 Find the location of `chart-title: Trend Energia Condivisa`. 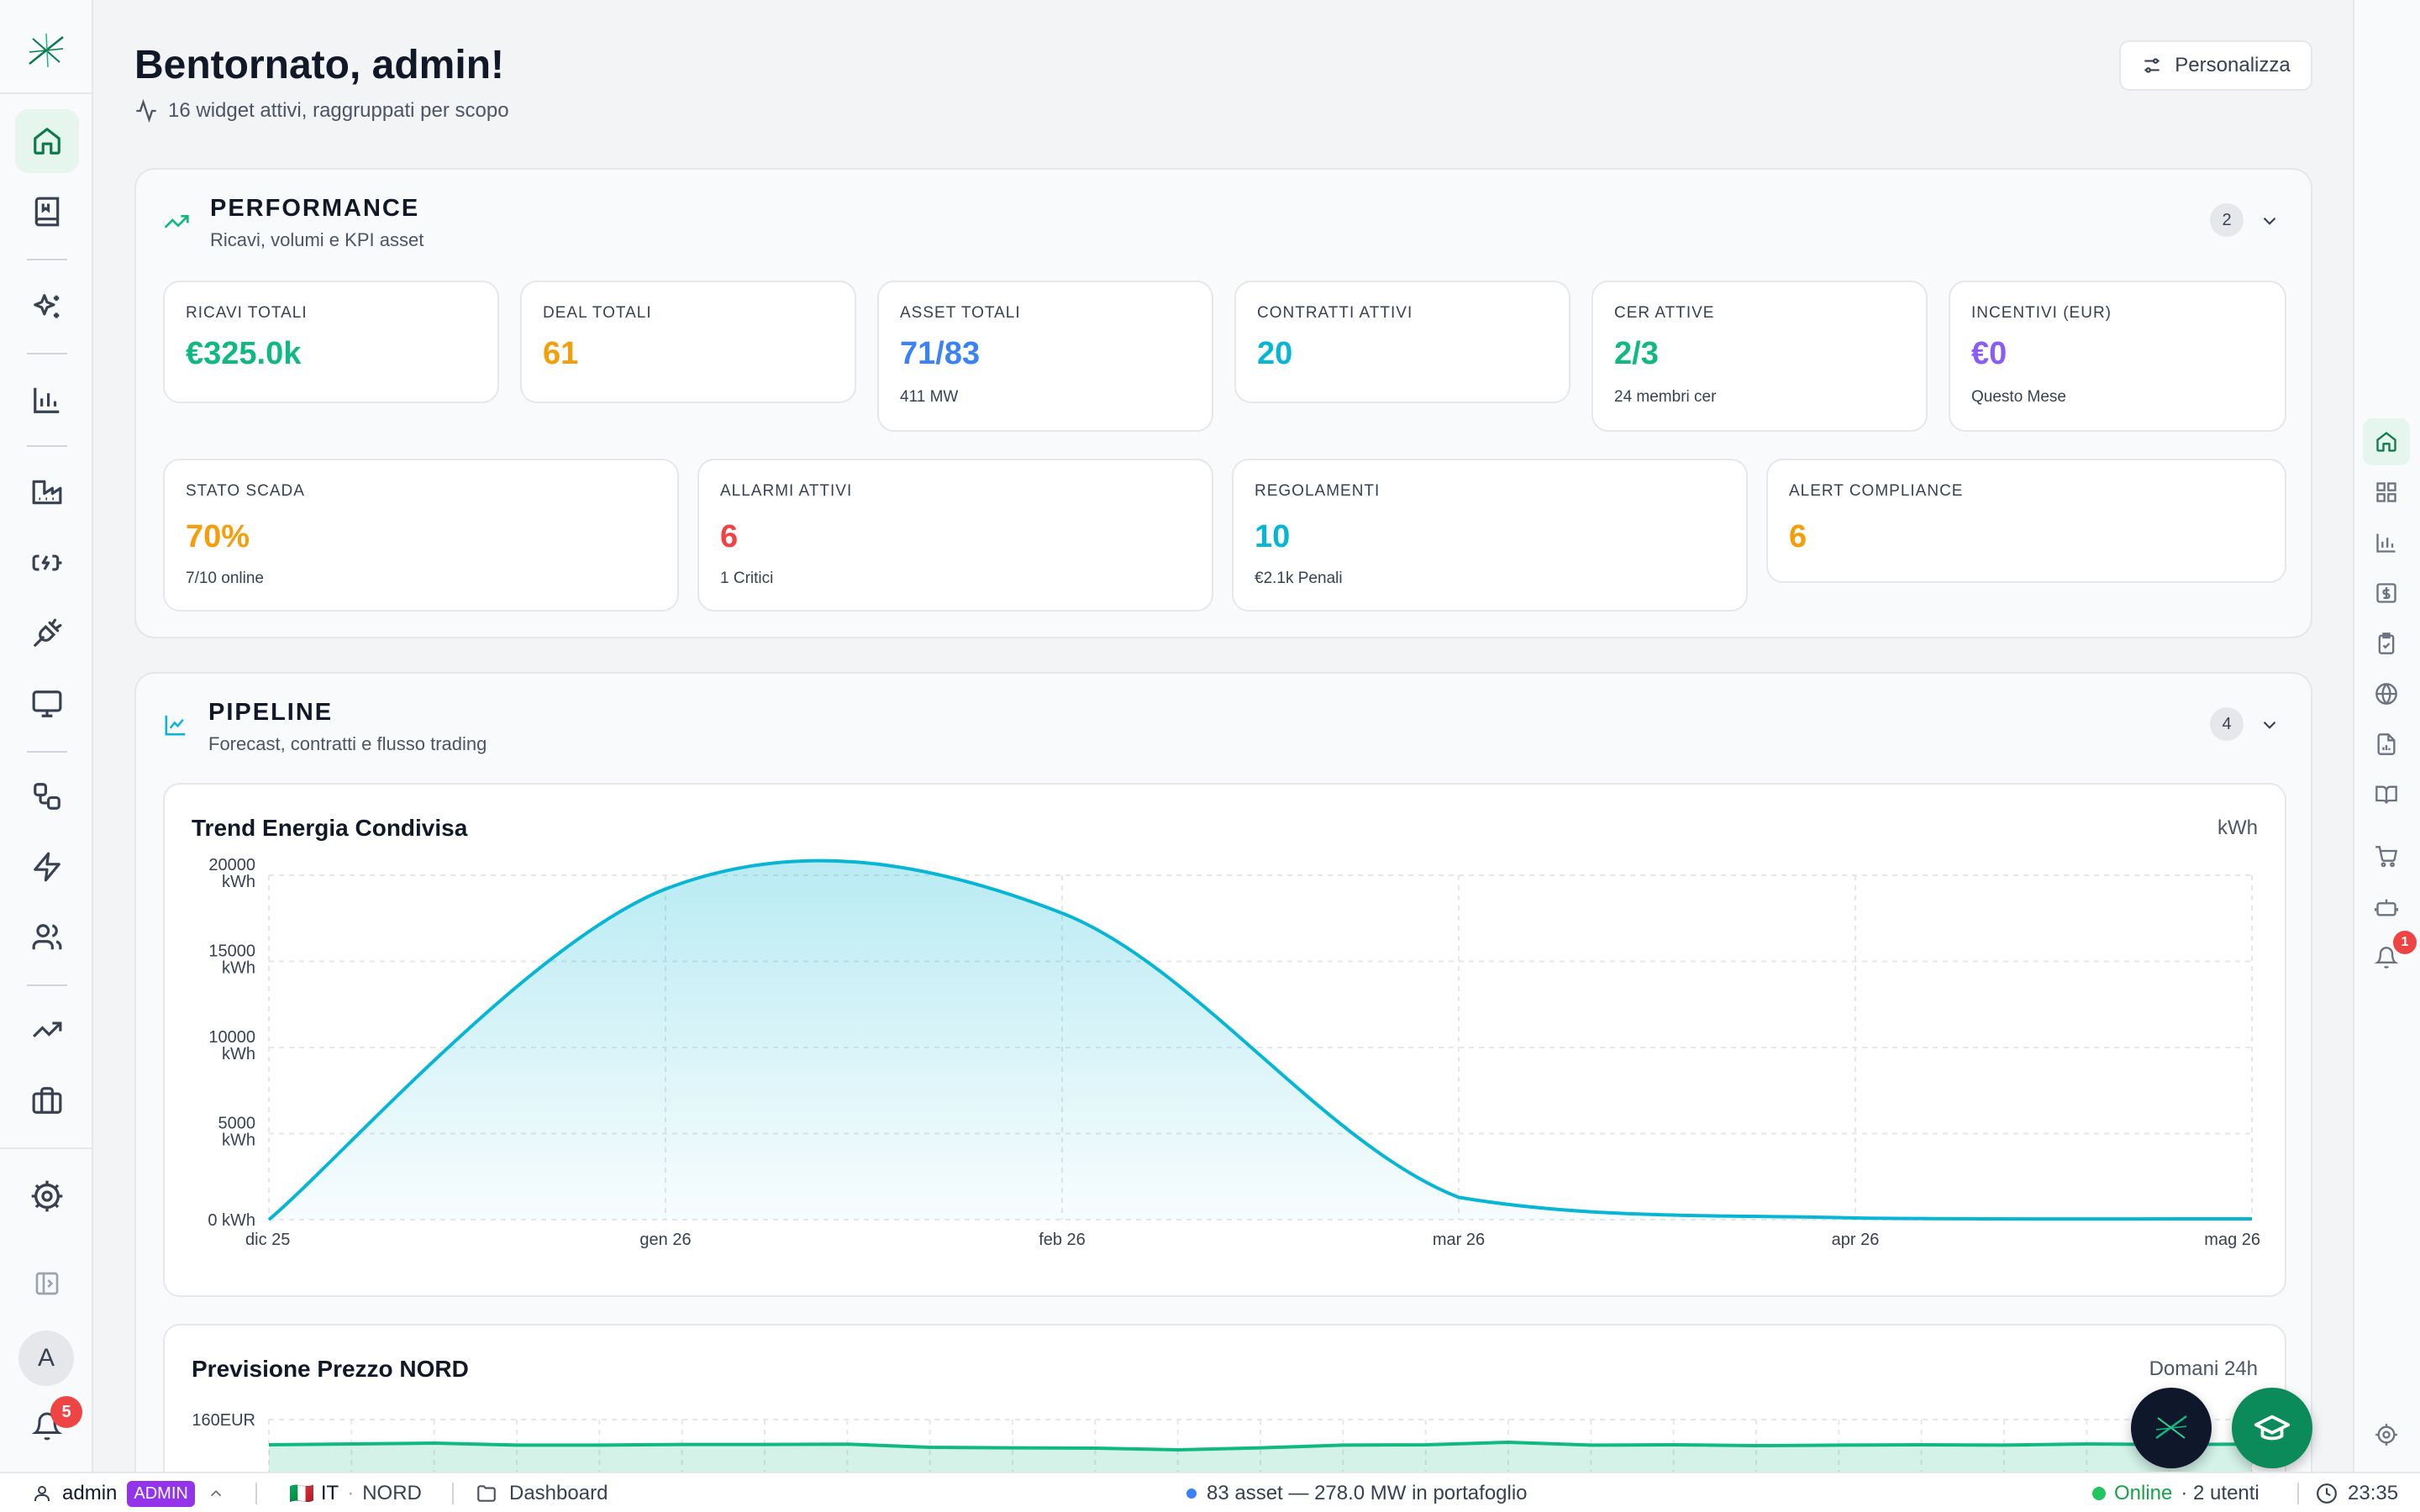

chart-title: Trend Energia Condivisa is located at coordinates (330, 828).